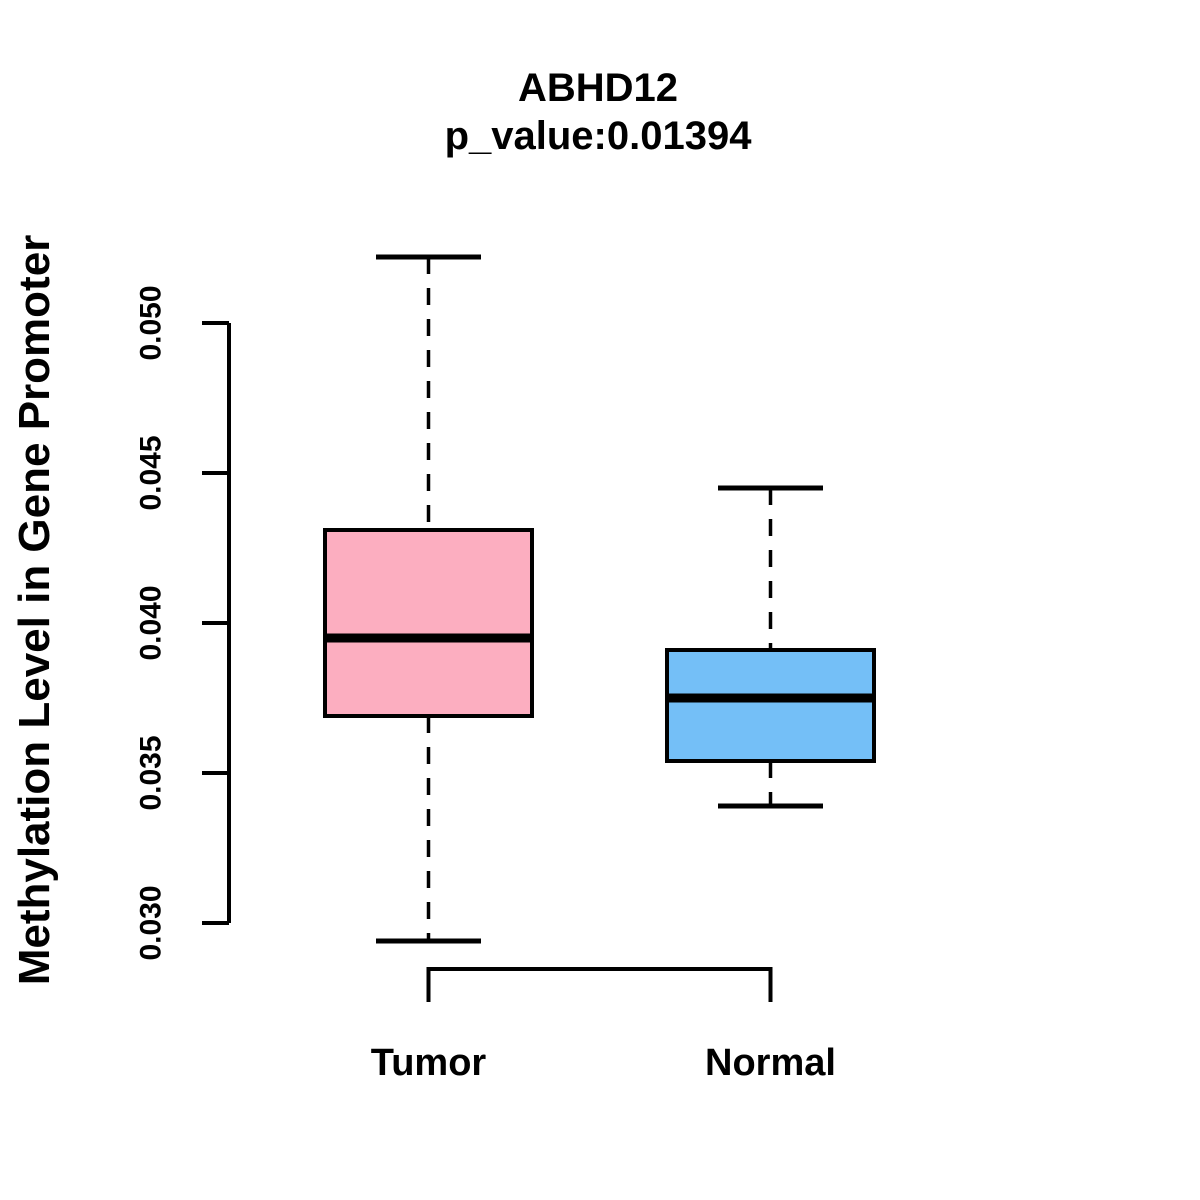  I want to click on y-tick-label: 0.030, so click(151, 922).